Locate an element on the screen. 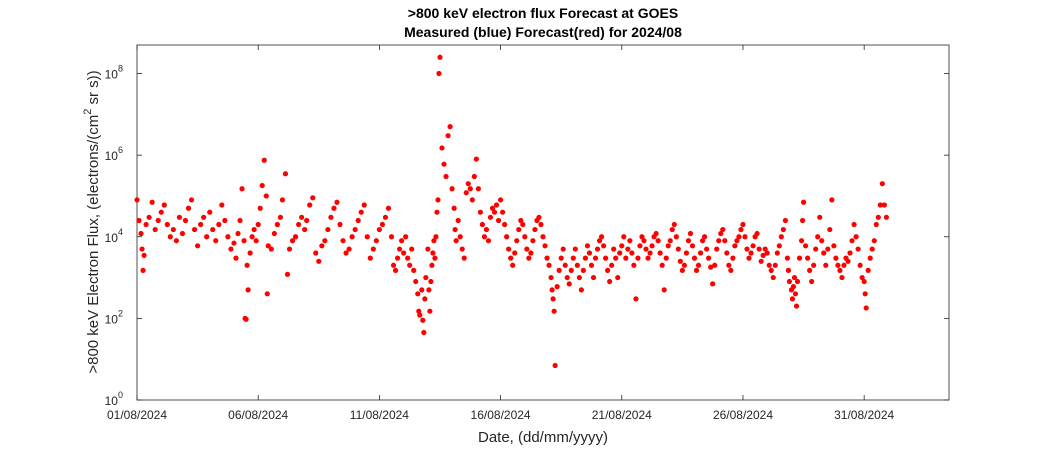 This screenshot has height=450, width=1050. y-tick-label-exponent: 4 is located at coordinates (120, 232).